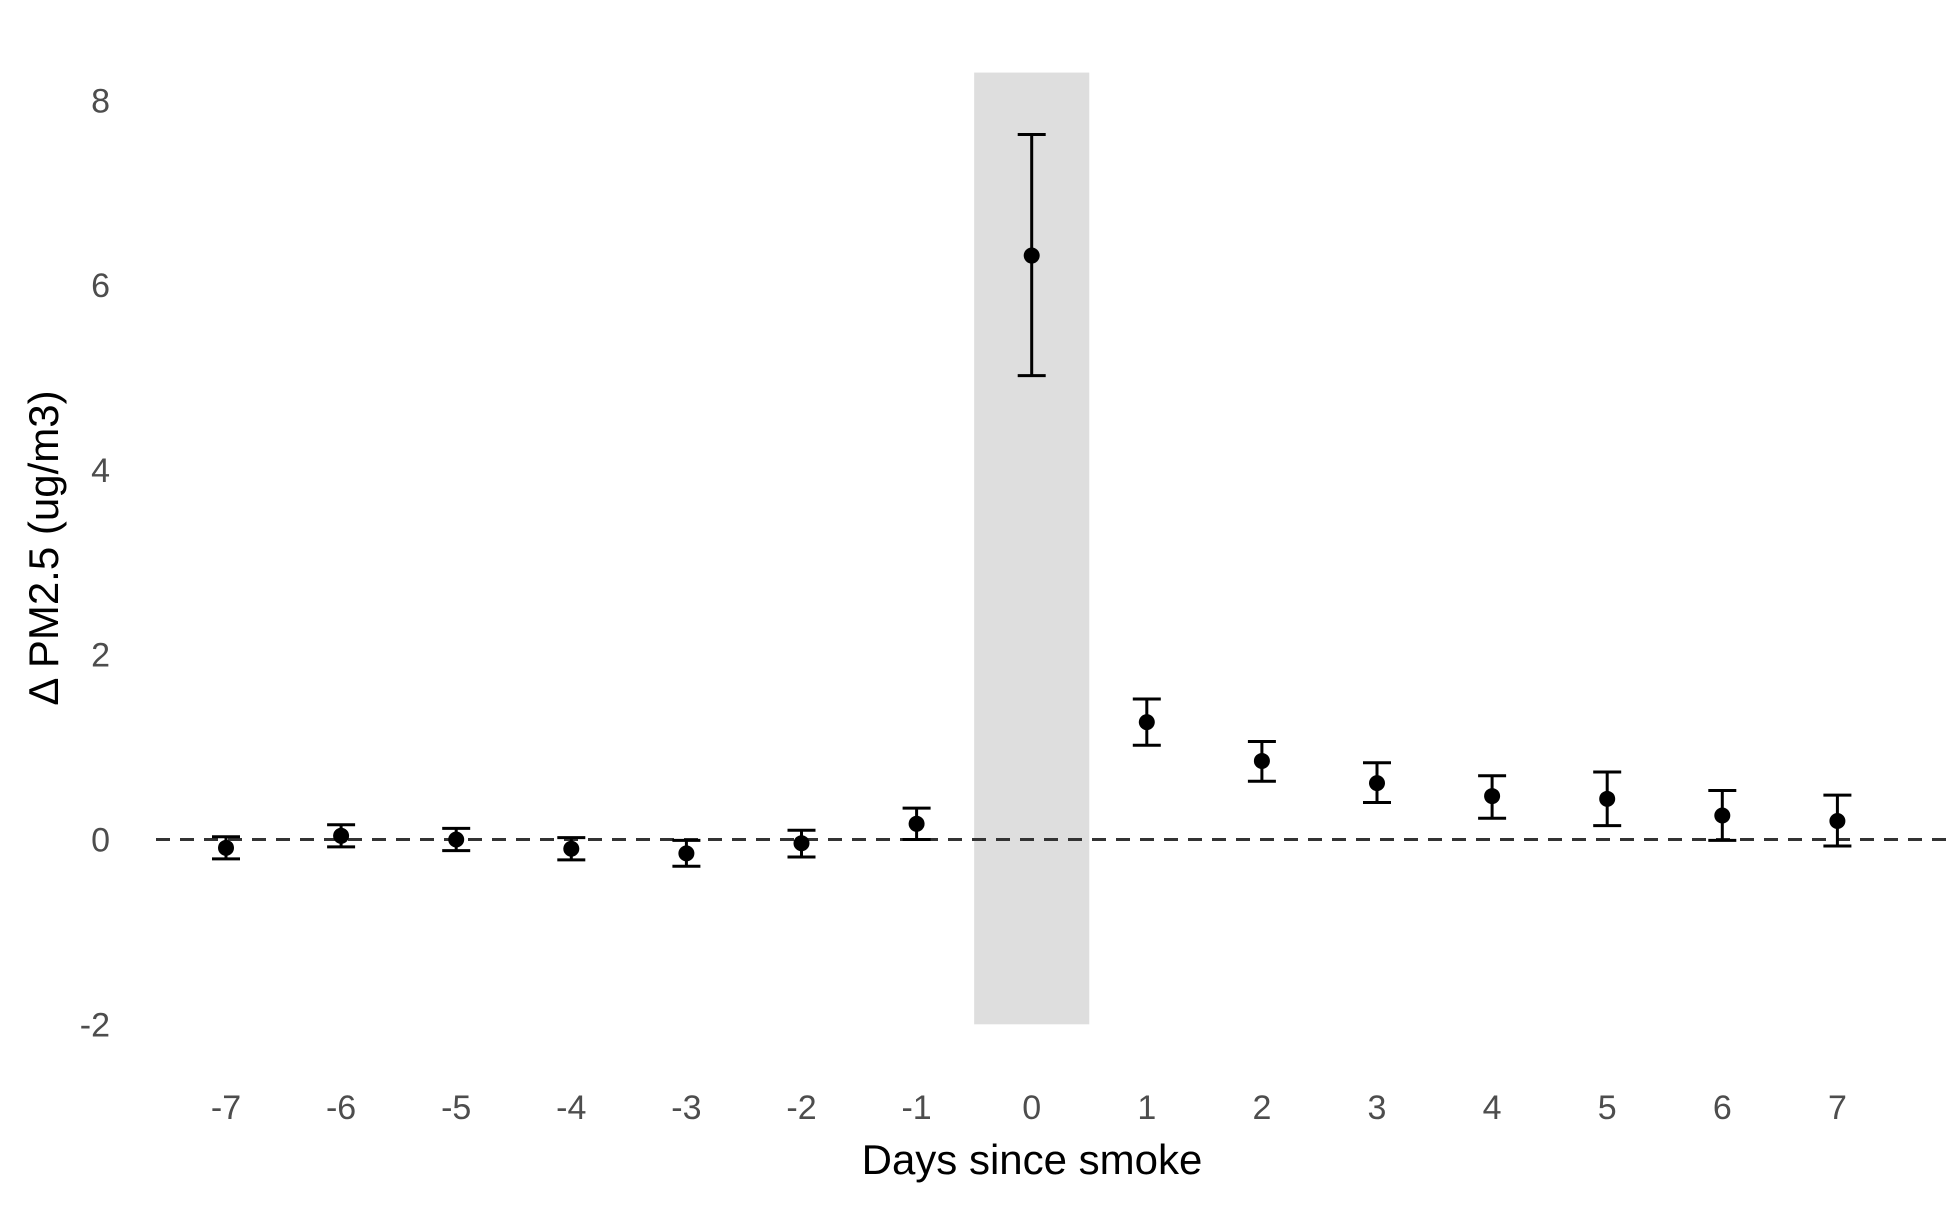 The width and height of the screenshot is (1950, 1205). What do you see at coordinates (801, 1108) in the screenshot?
I see `x-tick-label: -2` at bounding box center [801, 1108].